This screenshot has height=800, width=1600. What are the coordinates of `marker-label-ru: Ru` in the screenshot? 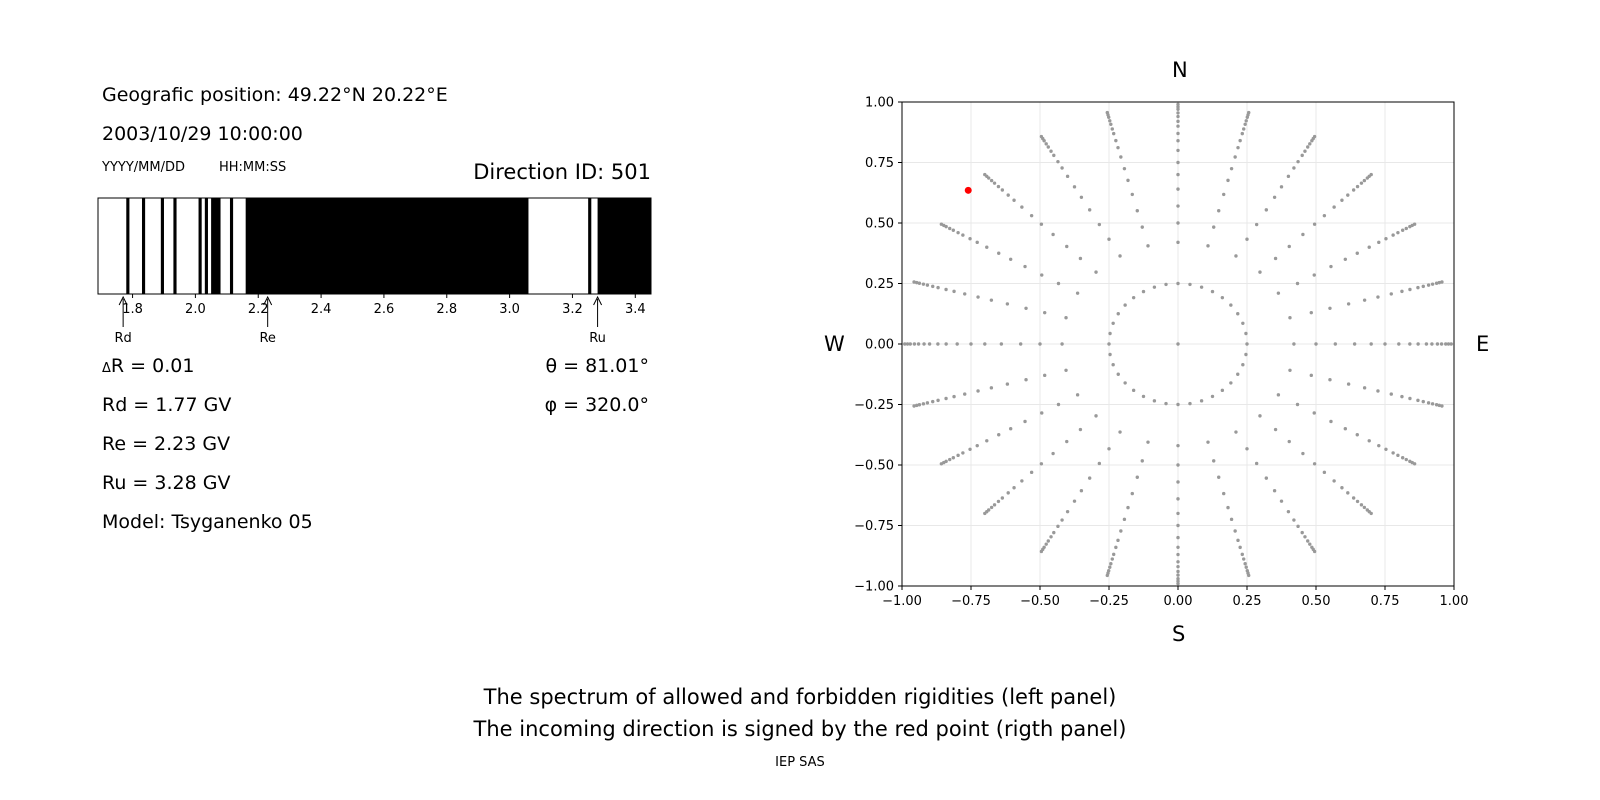 It's located at (597, 338).